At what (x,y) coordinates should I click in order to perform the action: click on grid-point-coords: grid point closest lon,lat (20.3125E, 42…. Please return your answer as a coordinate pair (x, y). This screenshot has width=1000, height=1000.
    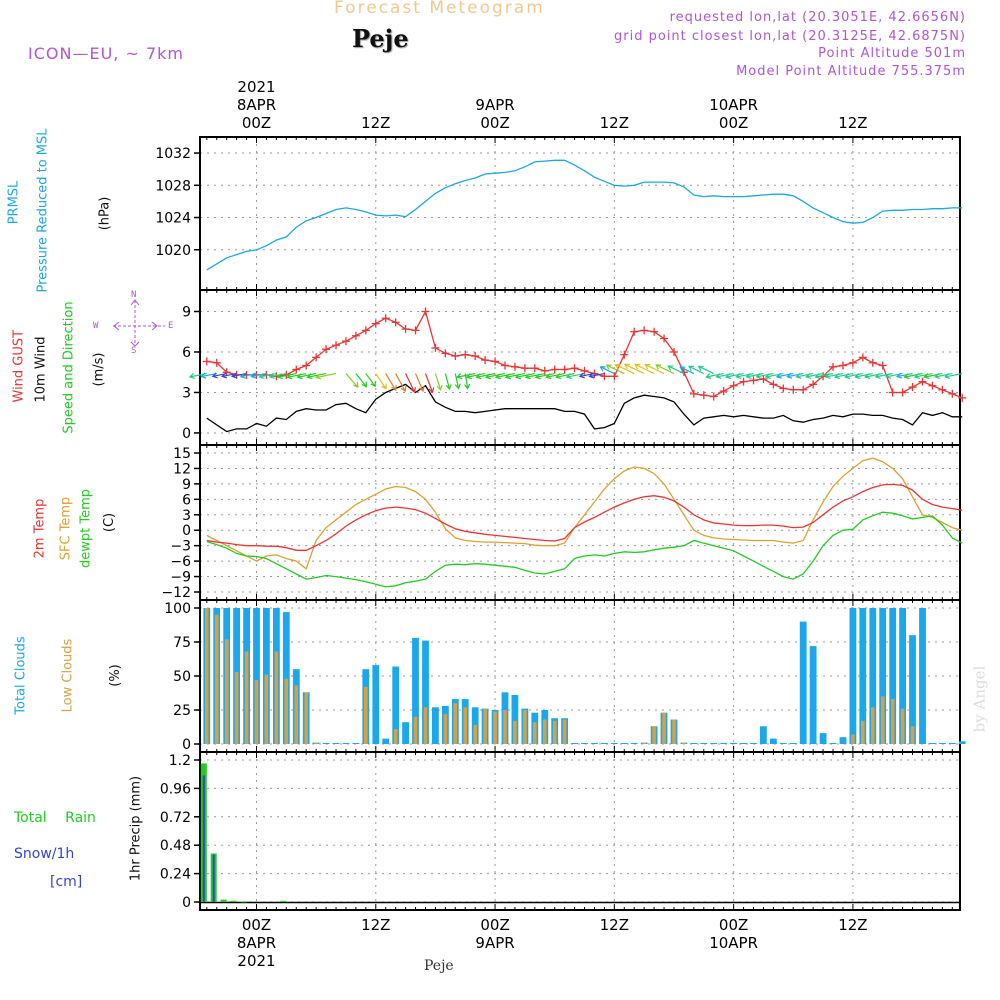
    Looking at the image, I should click on (790, 36).